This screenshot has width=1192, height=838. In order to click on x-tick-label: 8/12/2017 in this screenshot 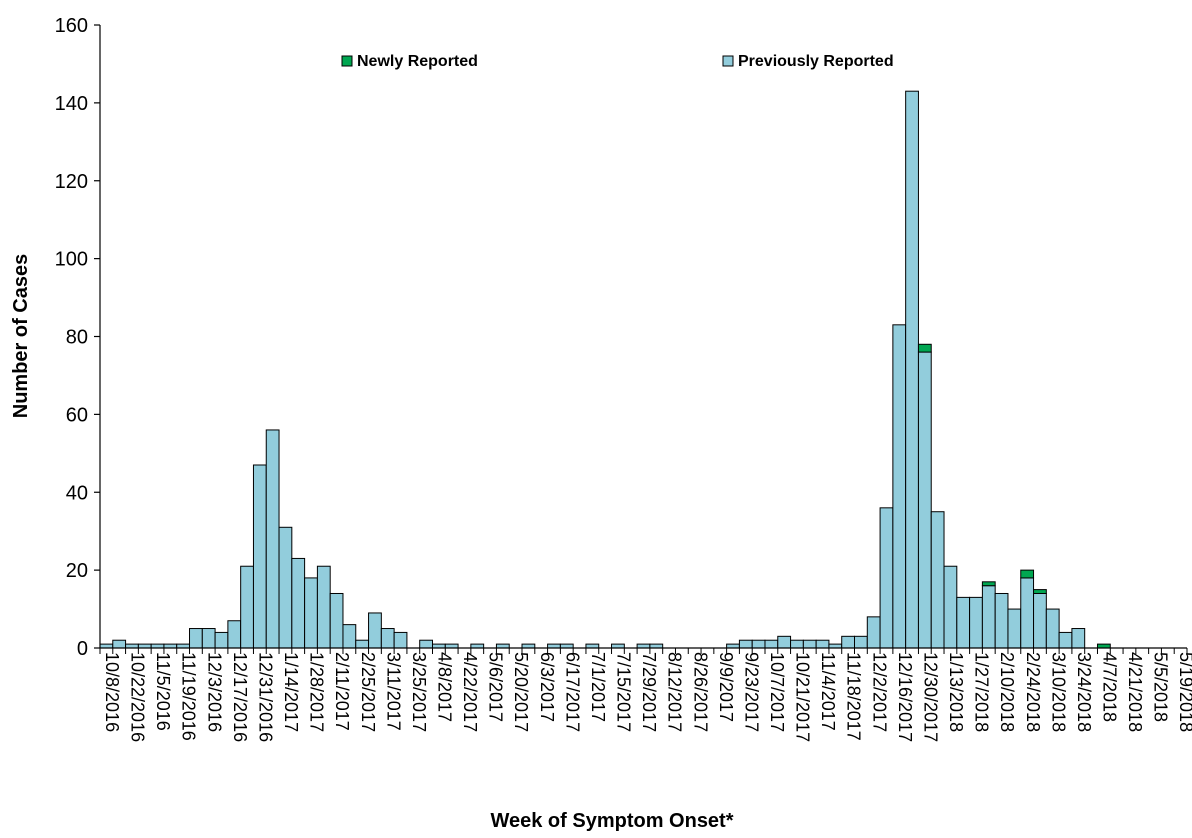, I will do `click(675, 692)`.